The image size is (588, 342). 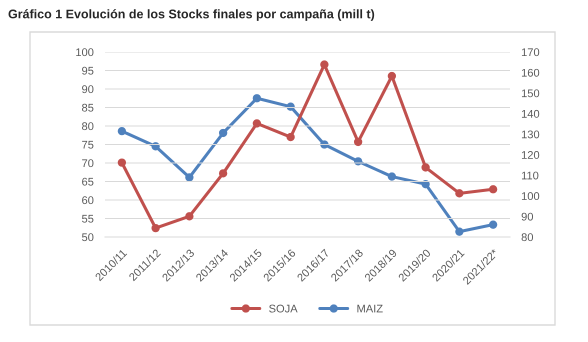 What do you see at coordinates (85, 52) in the screenshot?
I see `y-tick-label: 100` at bounding box center [85, 52].